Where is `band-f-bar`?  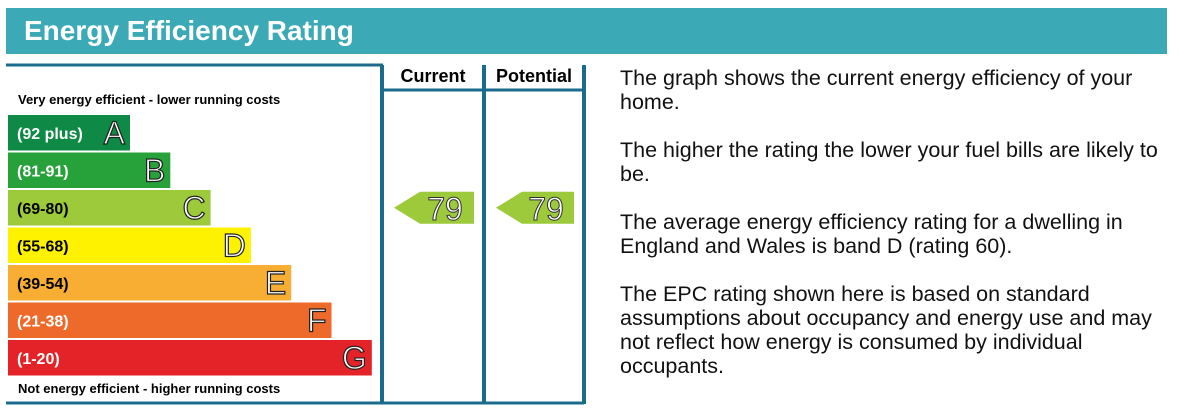 band-f-bar is located at coordinates (170, 320).